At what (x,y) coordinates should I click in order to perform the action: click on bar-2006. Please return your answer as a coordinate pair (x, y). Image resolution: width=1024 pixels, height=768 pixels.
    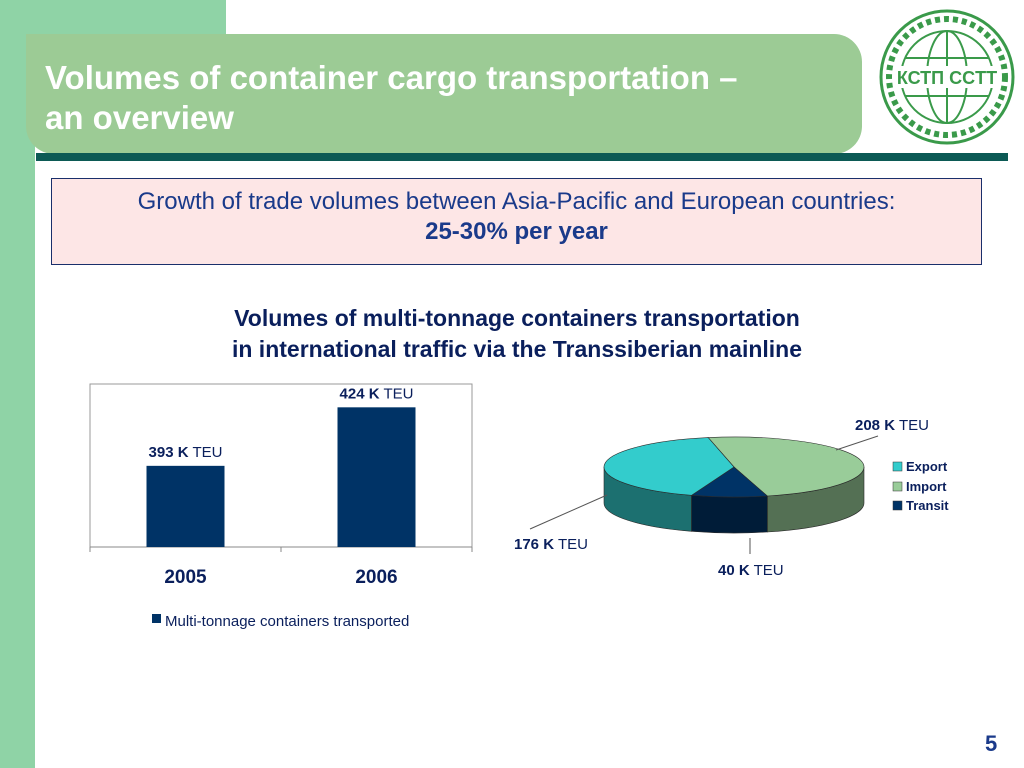
    Looking at the image, I should click on (376, 477).